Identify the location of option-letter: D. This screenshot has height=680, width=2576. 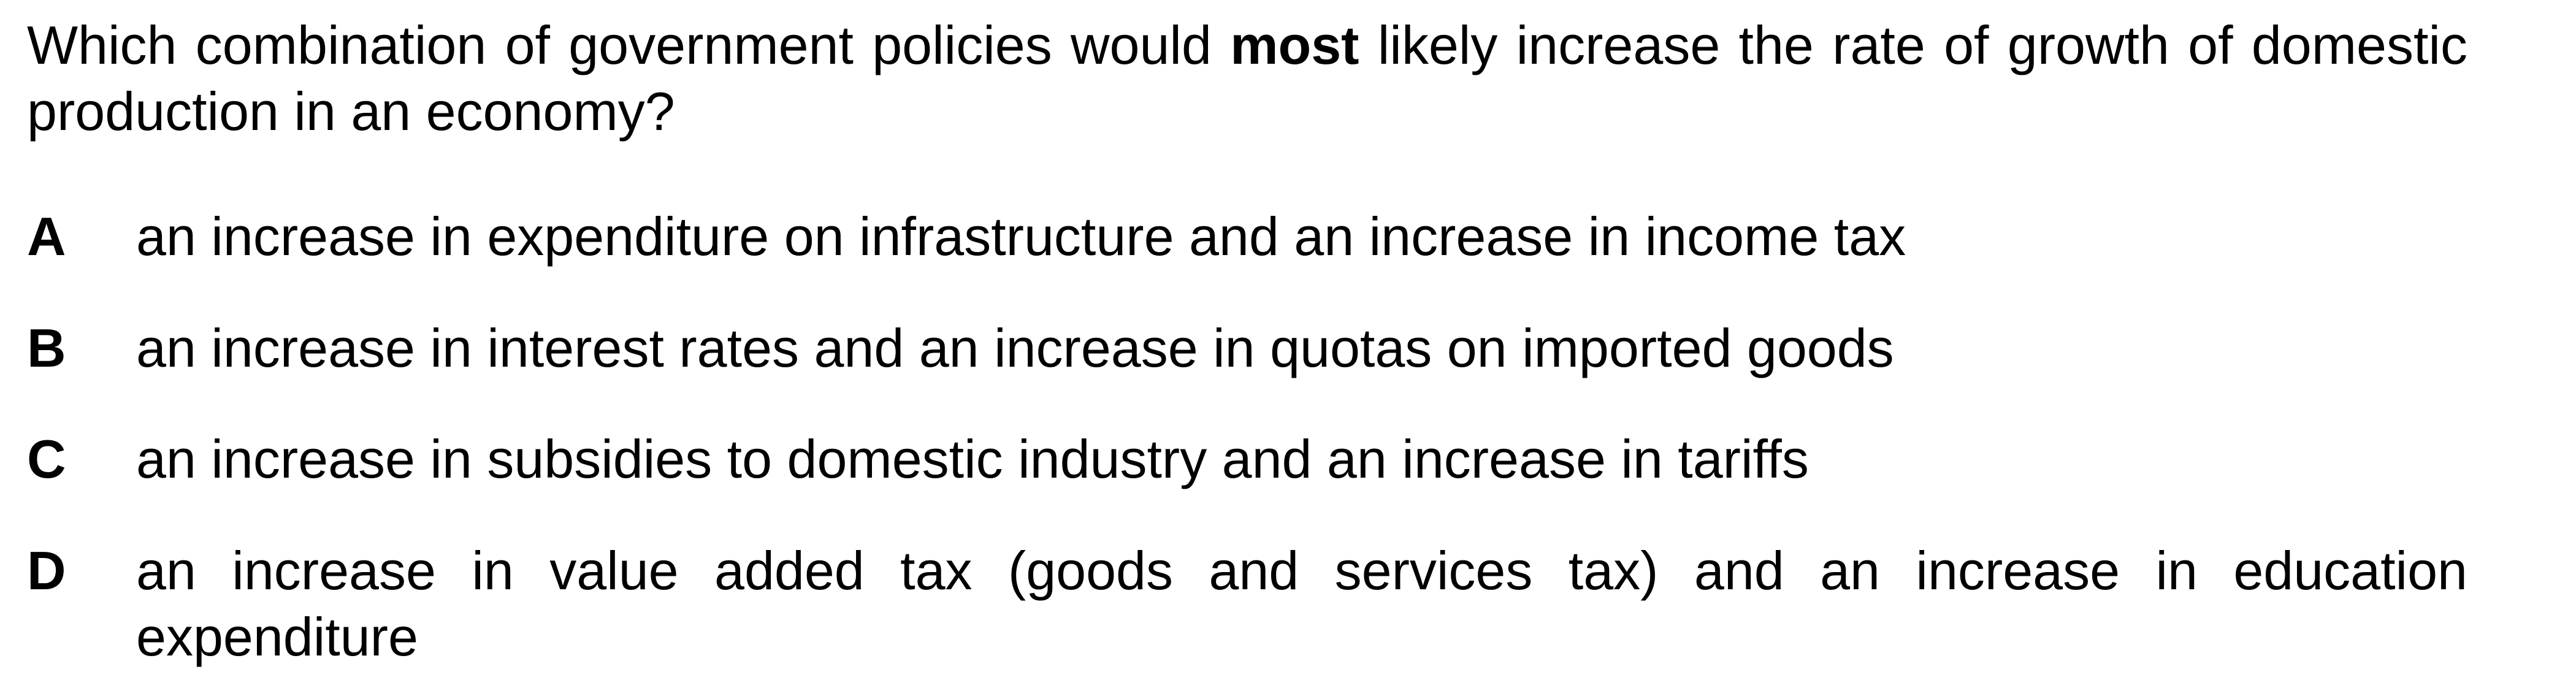
(46, 570).